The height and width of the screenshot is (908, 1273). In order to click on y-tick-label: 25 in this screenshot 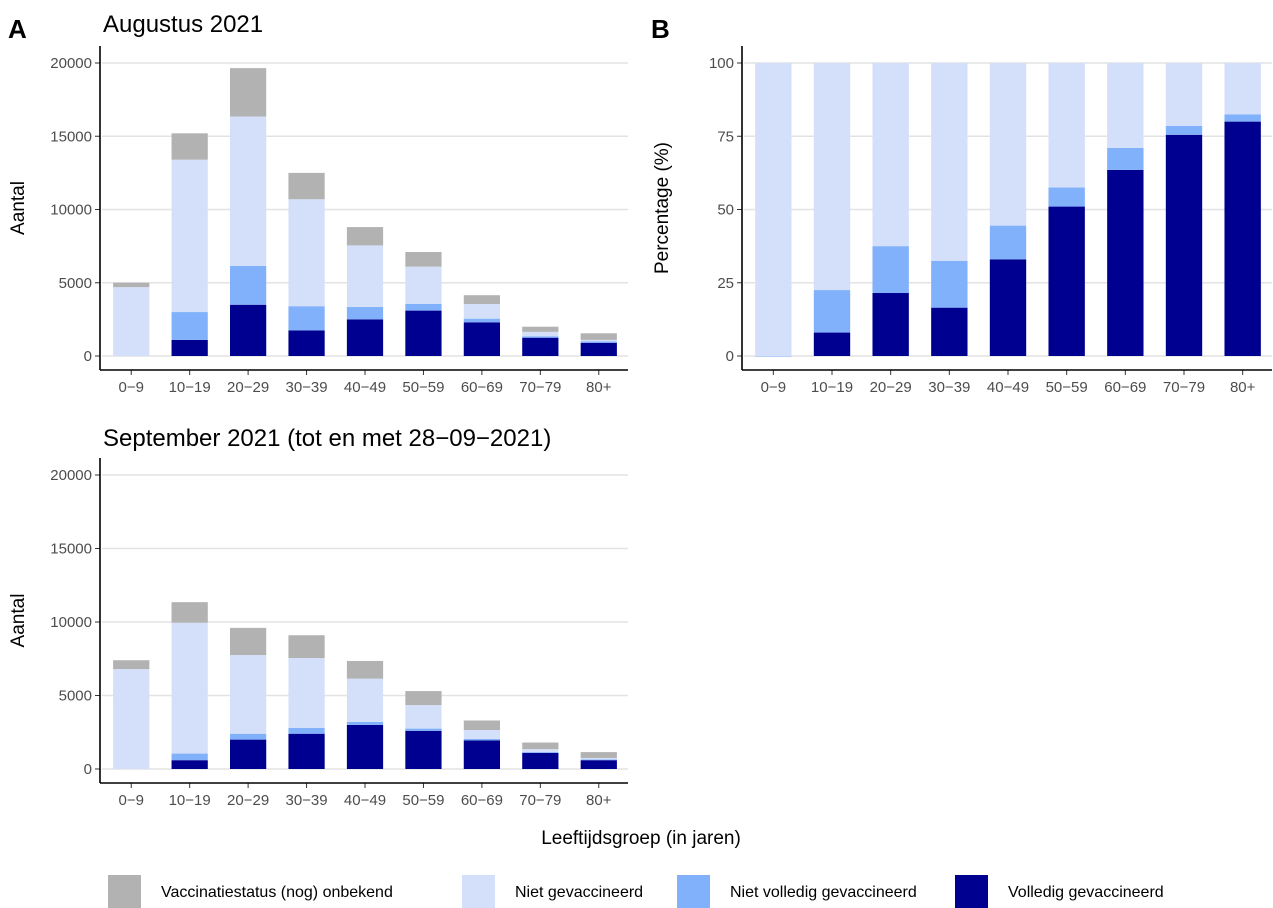, I will do `click(725, 283)`.